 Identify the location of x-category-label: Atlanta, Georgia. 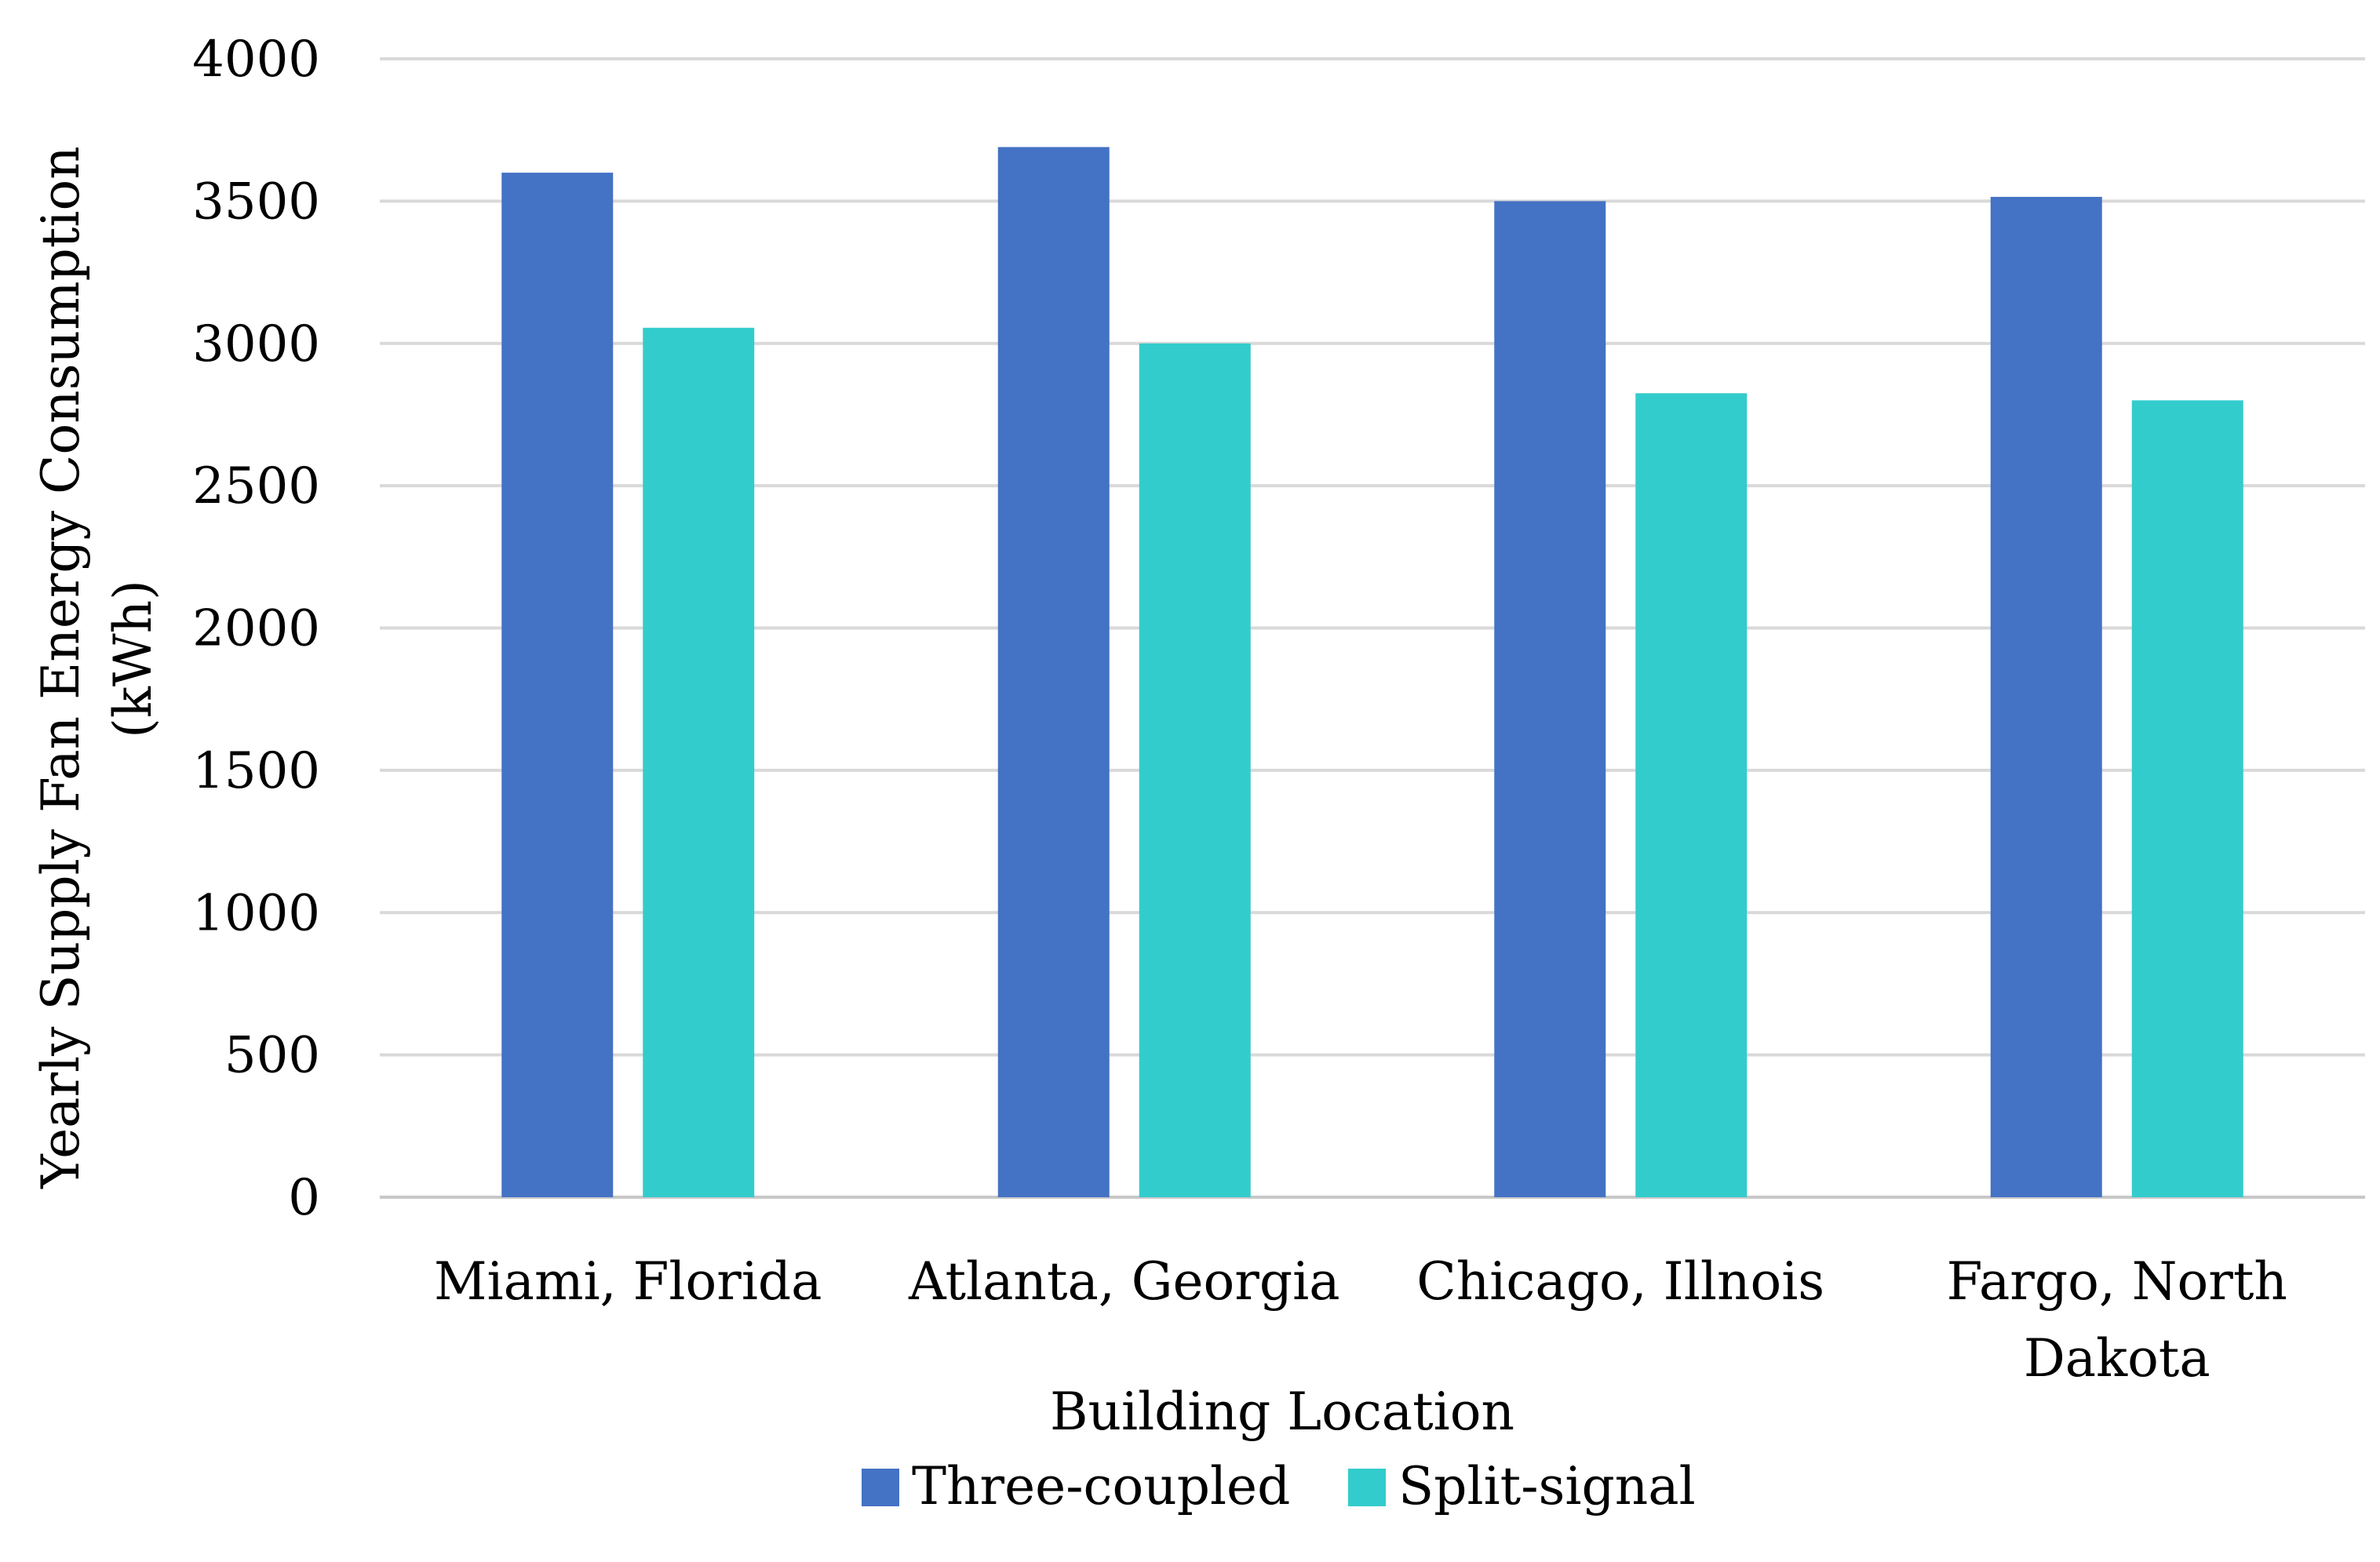
(1124, 1281).